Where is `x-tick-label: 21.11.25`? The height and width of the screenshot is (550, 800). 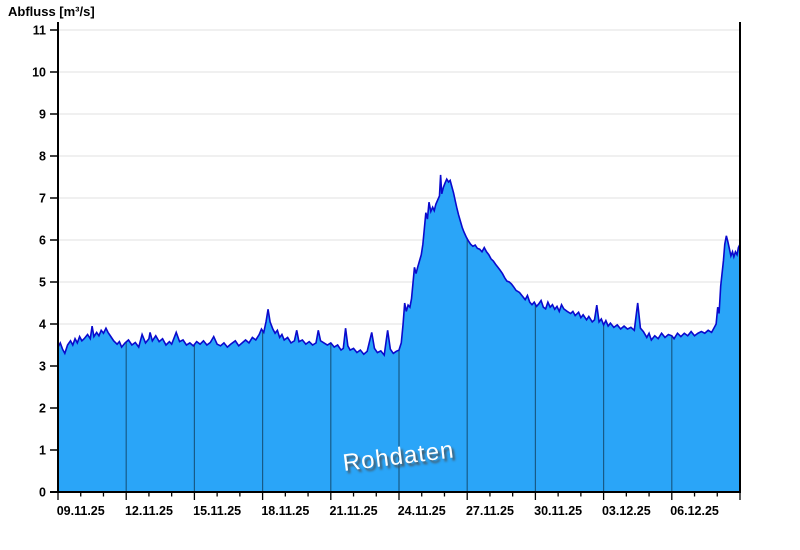 x-tick-label: 21.11.25 is located at coordinates (354, 511).